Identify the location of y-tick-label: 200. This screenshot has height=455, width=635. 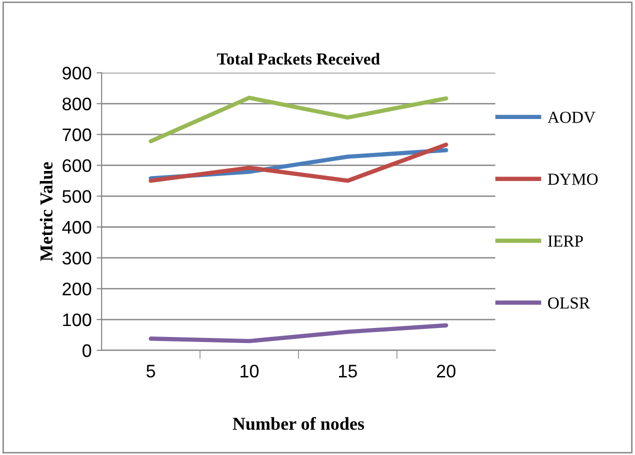
(77, 289).